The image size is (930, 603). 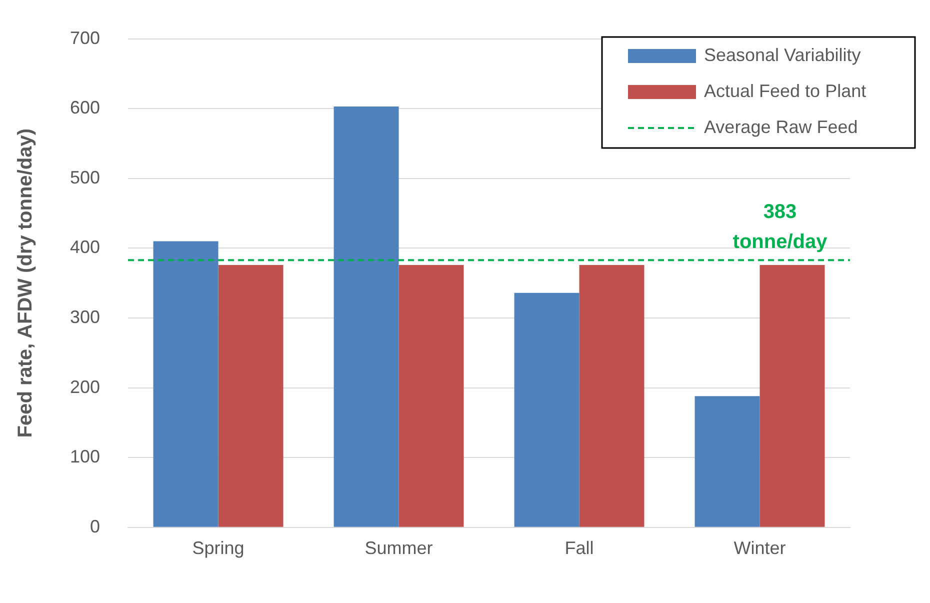 What do you see at coordinates (785, 90) in the screenshot?
I see `legend-label: Actual Feed to Plant` at bounding box center [785, 90].